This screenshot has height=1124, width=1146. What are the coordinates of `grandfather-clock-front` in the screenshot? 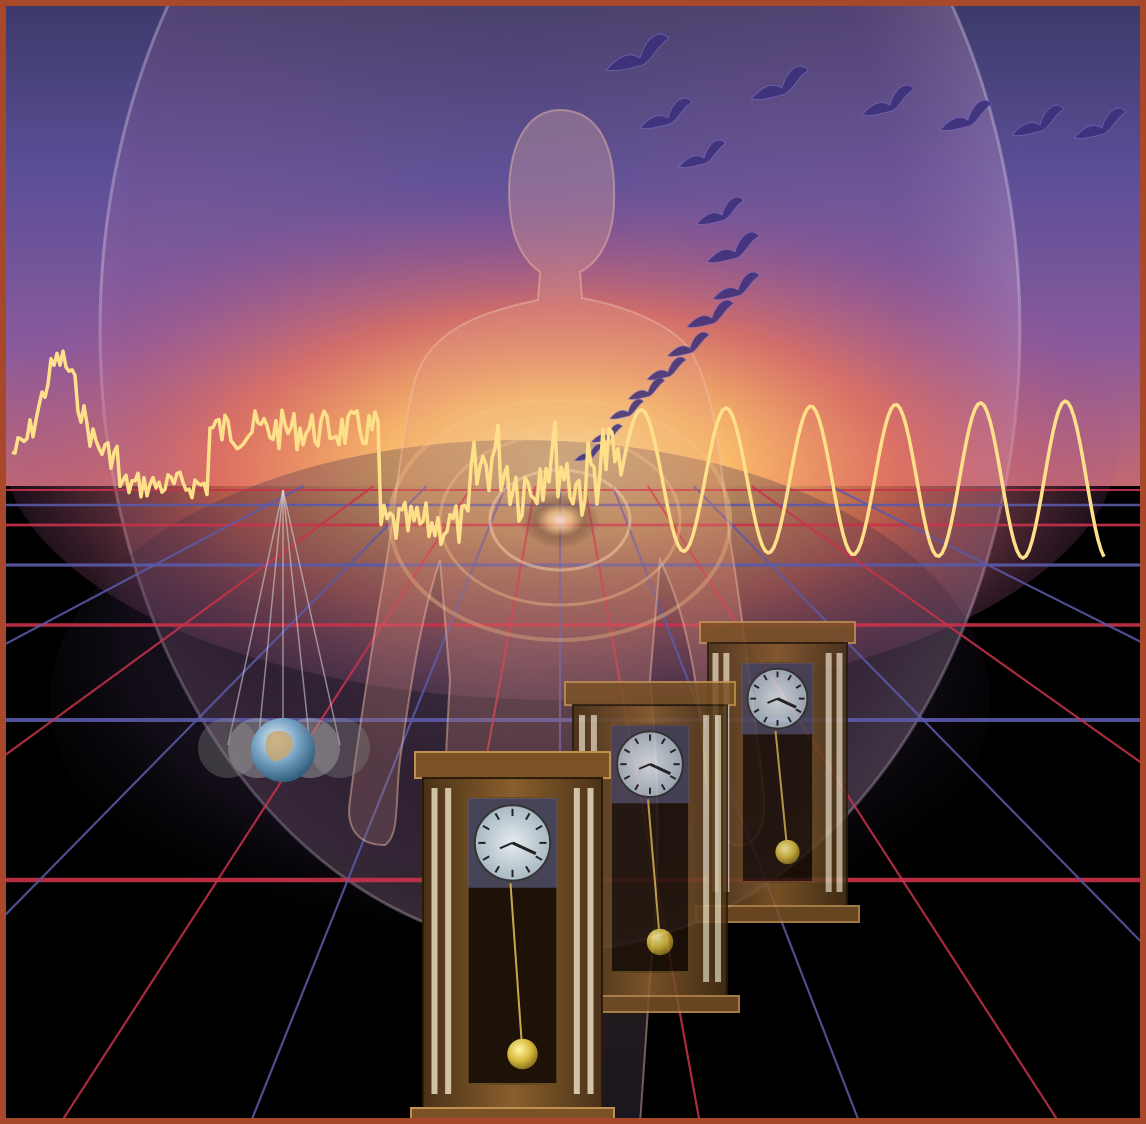 It's located at (512, 938).